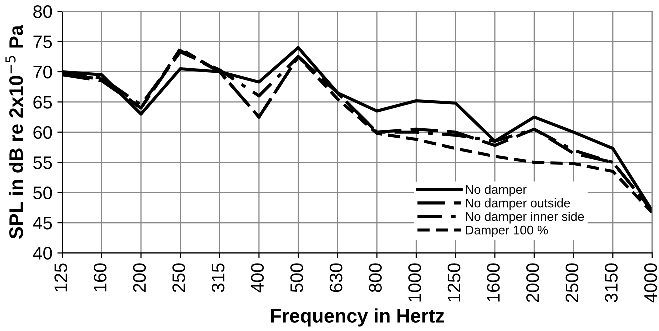 Image resolution: width=659 pixels, height=331 pixels. Describe the element at coordinates (454, 283) in the screenshot. I see `x-tick-label: 1250` at that location.